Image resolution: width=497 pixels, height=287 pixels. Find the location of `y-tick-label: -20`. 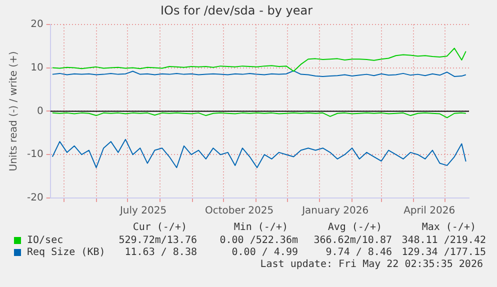

y-tick-label: -20 is located at coordinates (35, 198).